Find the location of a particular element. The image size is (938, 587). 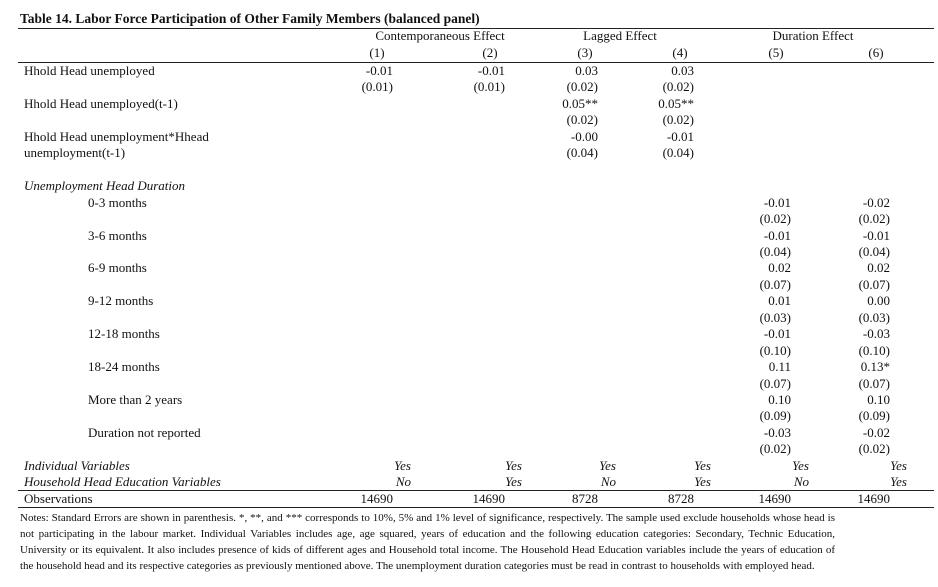

row-label: unemployment(t-1) is located at coordinates (75, 153).